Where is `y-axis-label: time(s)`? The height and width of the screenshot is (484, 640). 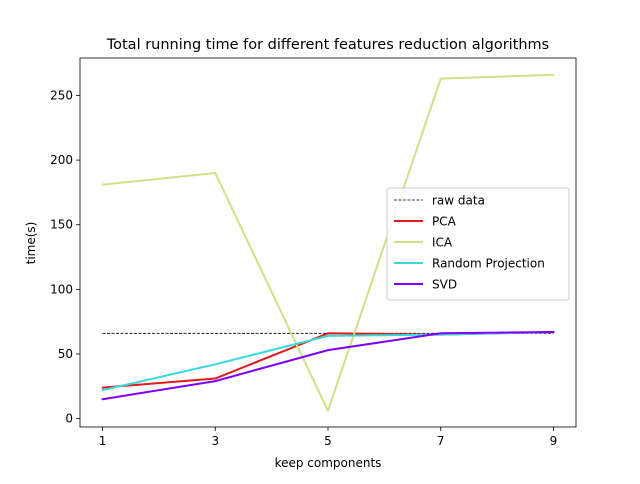
y-axis-label: time(s) is located at coordinates (31, 243).